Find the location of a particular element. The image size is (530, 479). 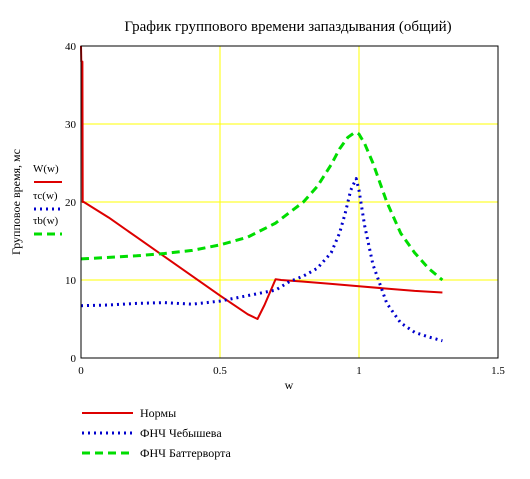

y-tick-label: 10 is located at coordinates (71, 281).